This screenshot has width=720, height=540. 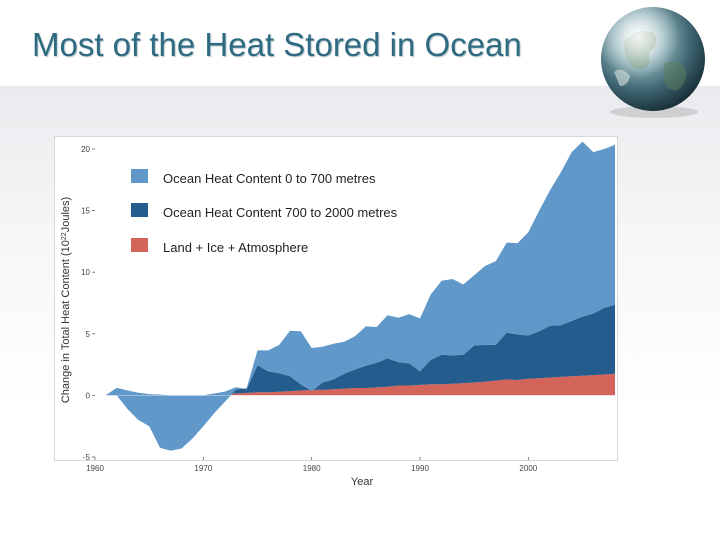 What do you see at coordinates (203, 468) in the screenshot?
I see `x-tick-label: 1970` at bounding box center [203, 468].